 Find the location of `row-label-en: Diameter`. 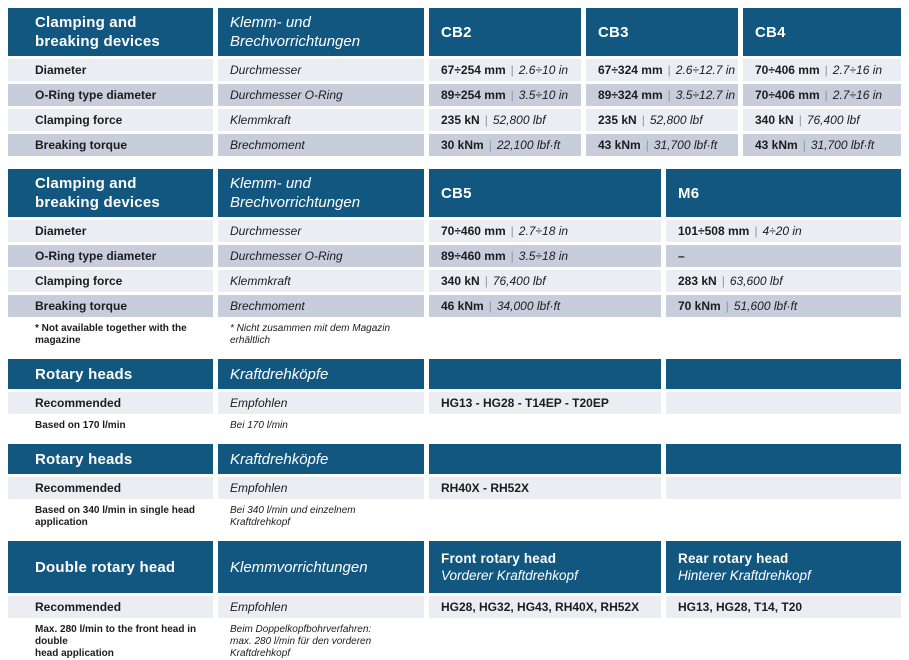

row-label-en: Diameter is located at coordinates (110, 70).